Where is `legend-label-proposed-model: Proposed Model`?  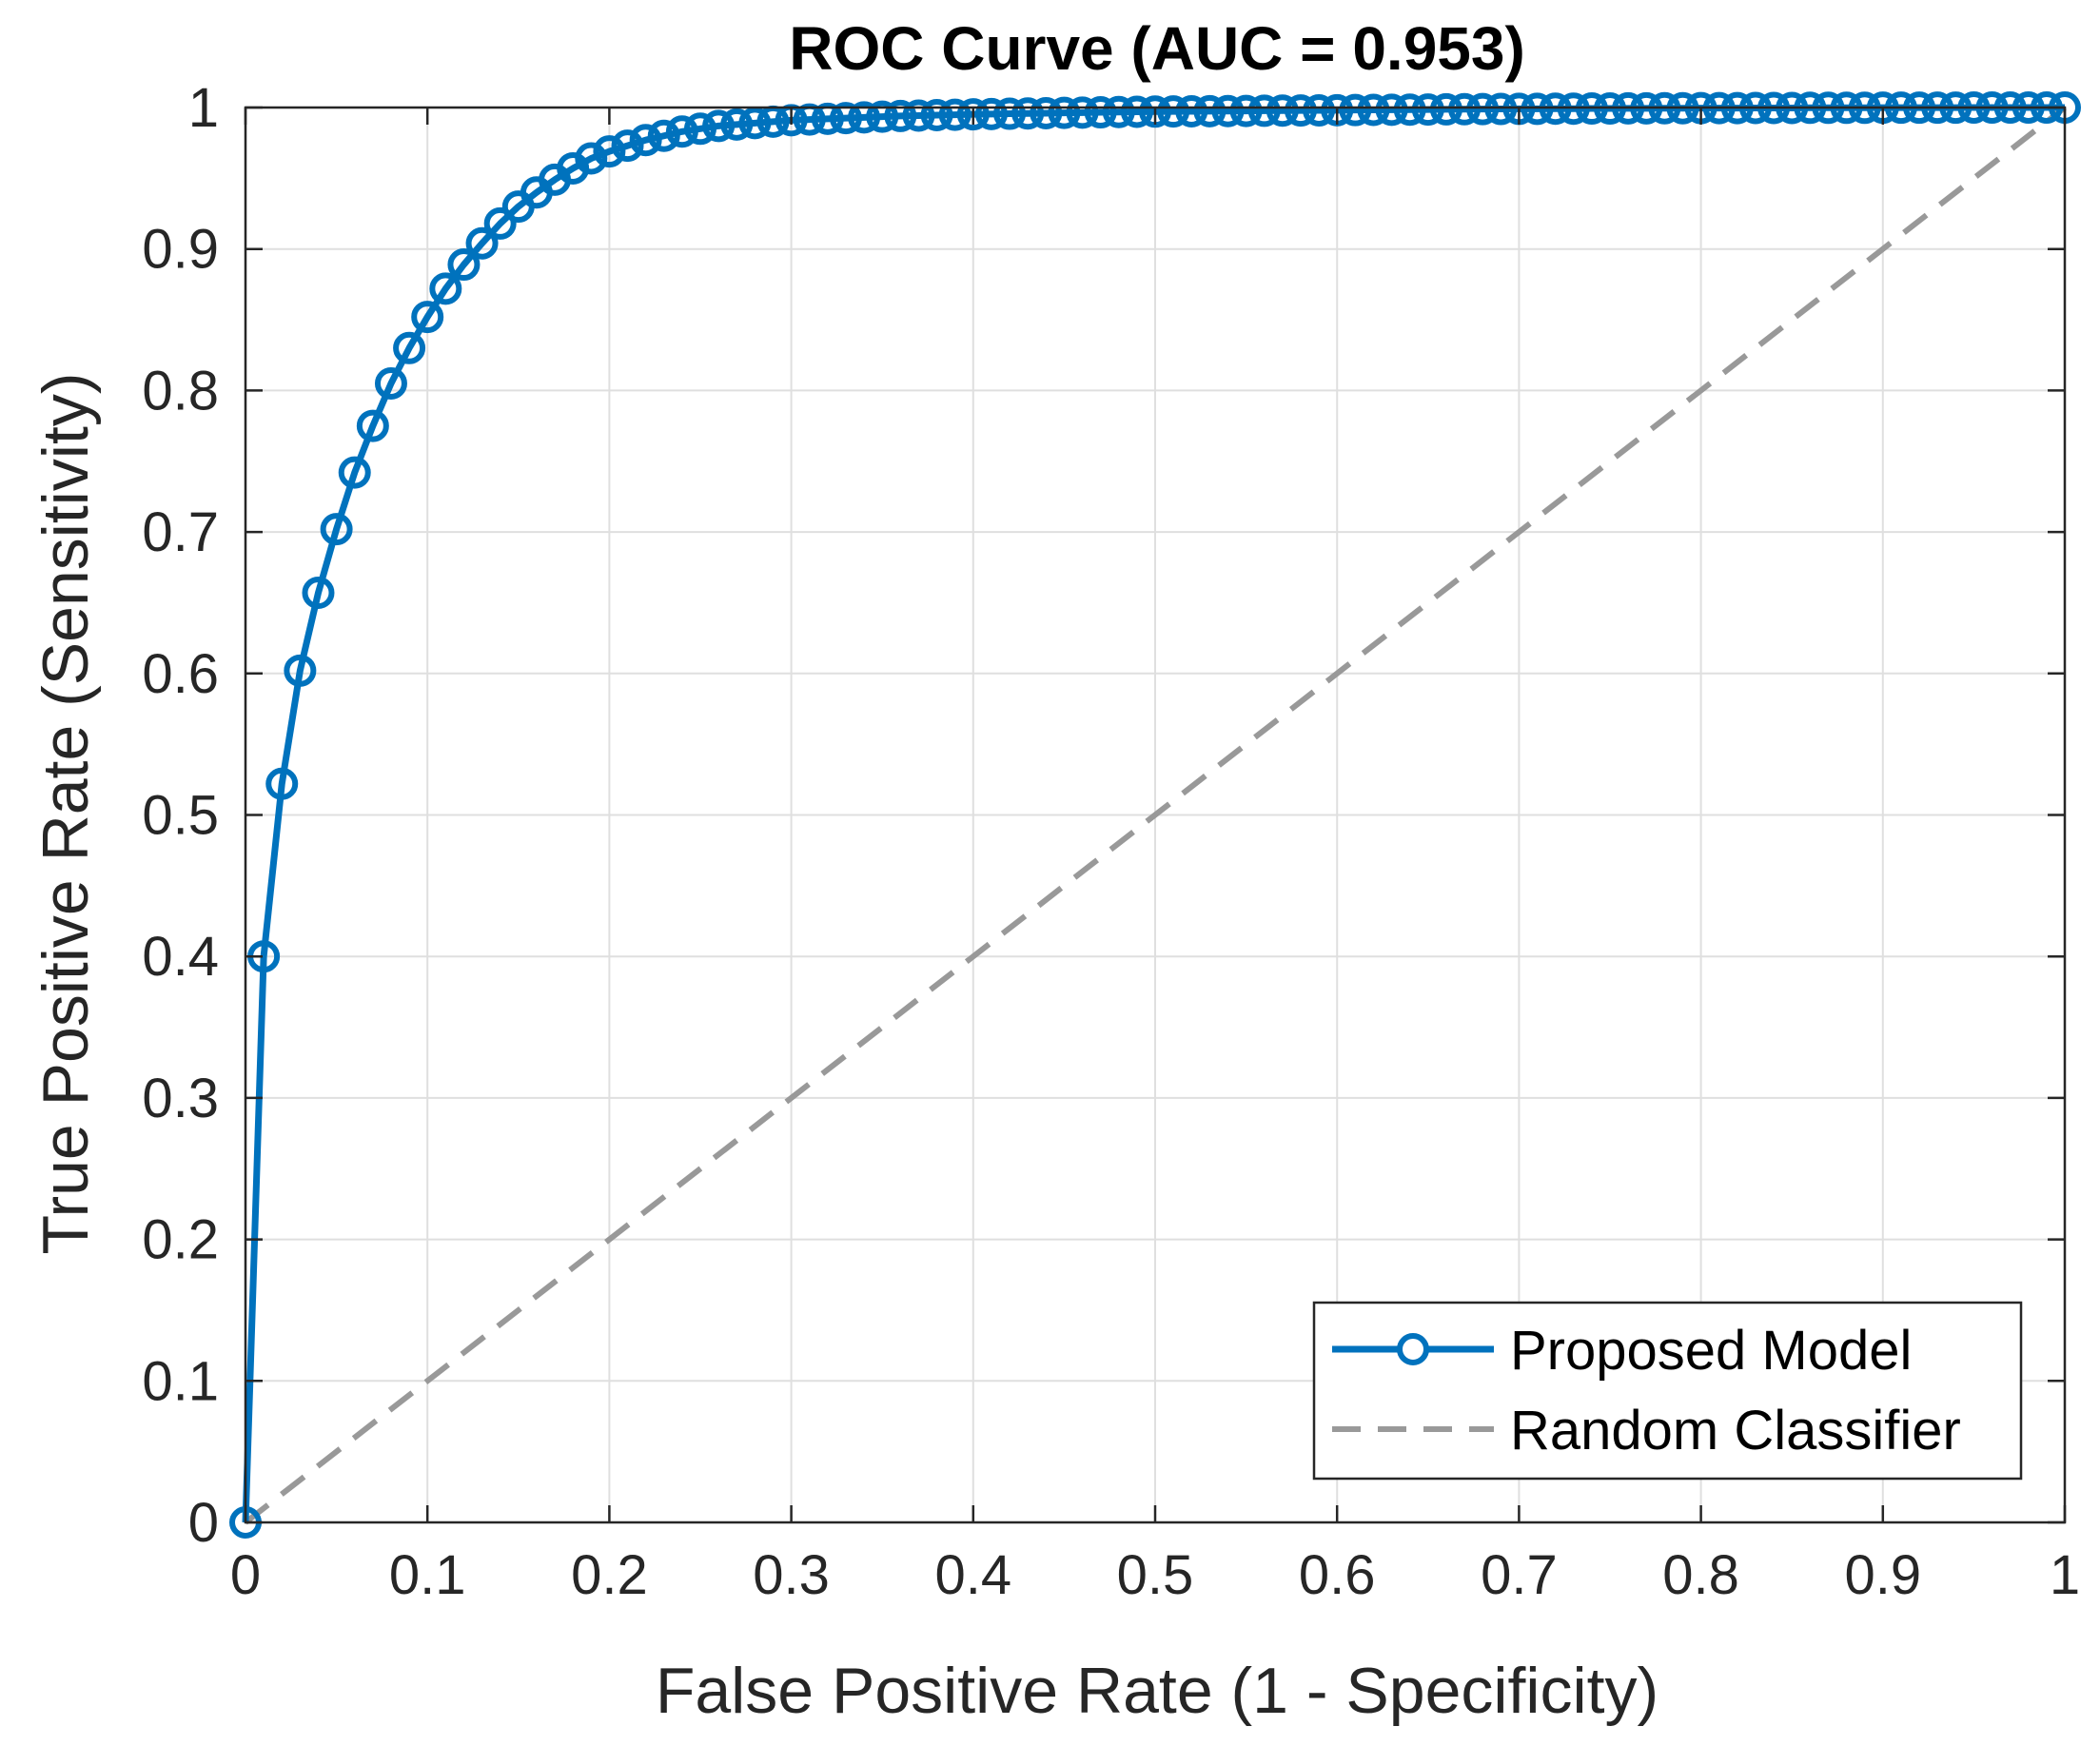 legend-label-proposed-model: Proposed Model is located at coordinates (1711, 1351).